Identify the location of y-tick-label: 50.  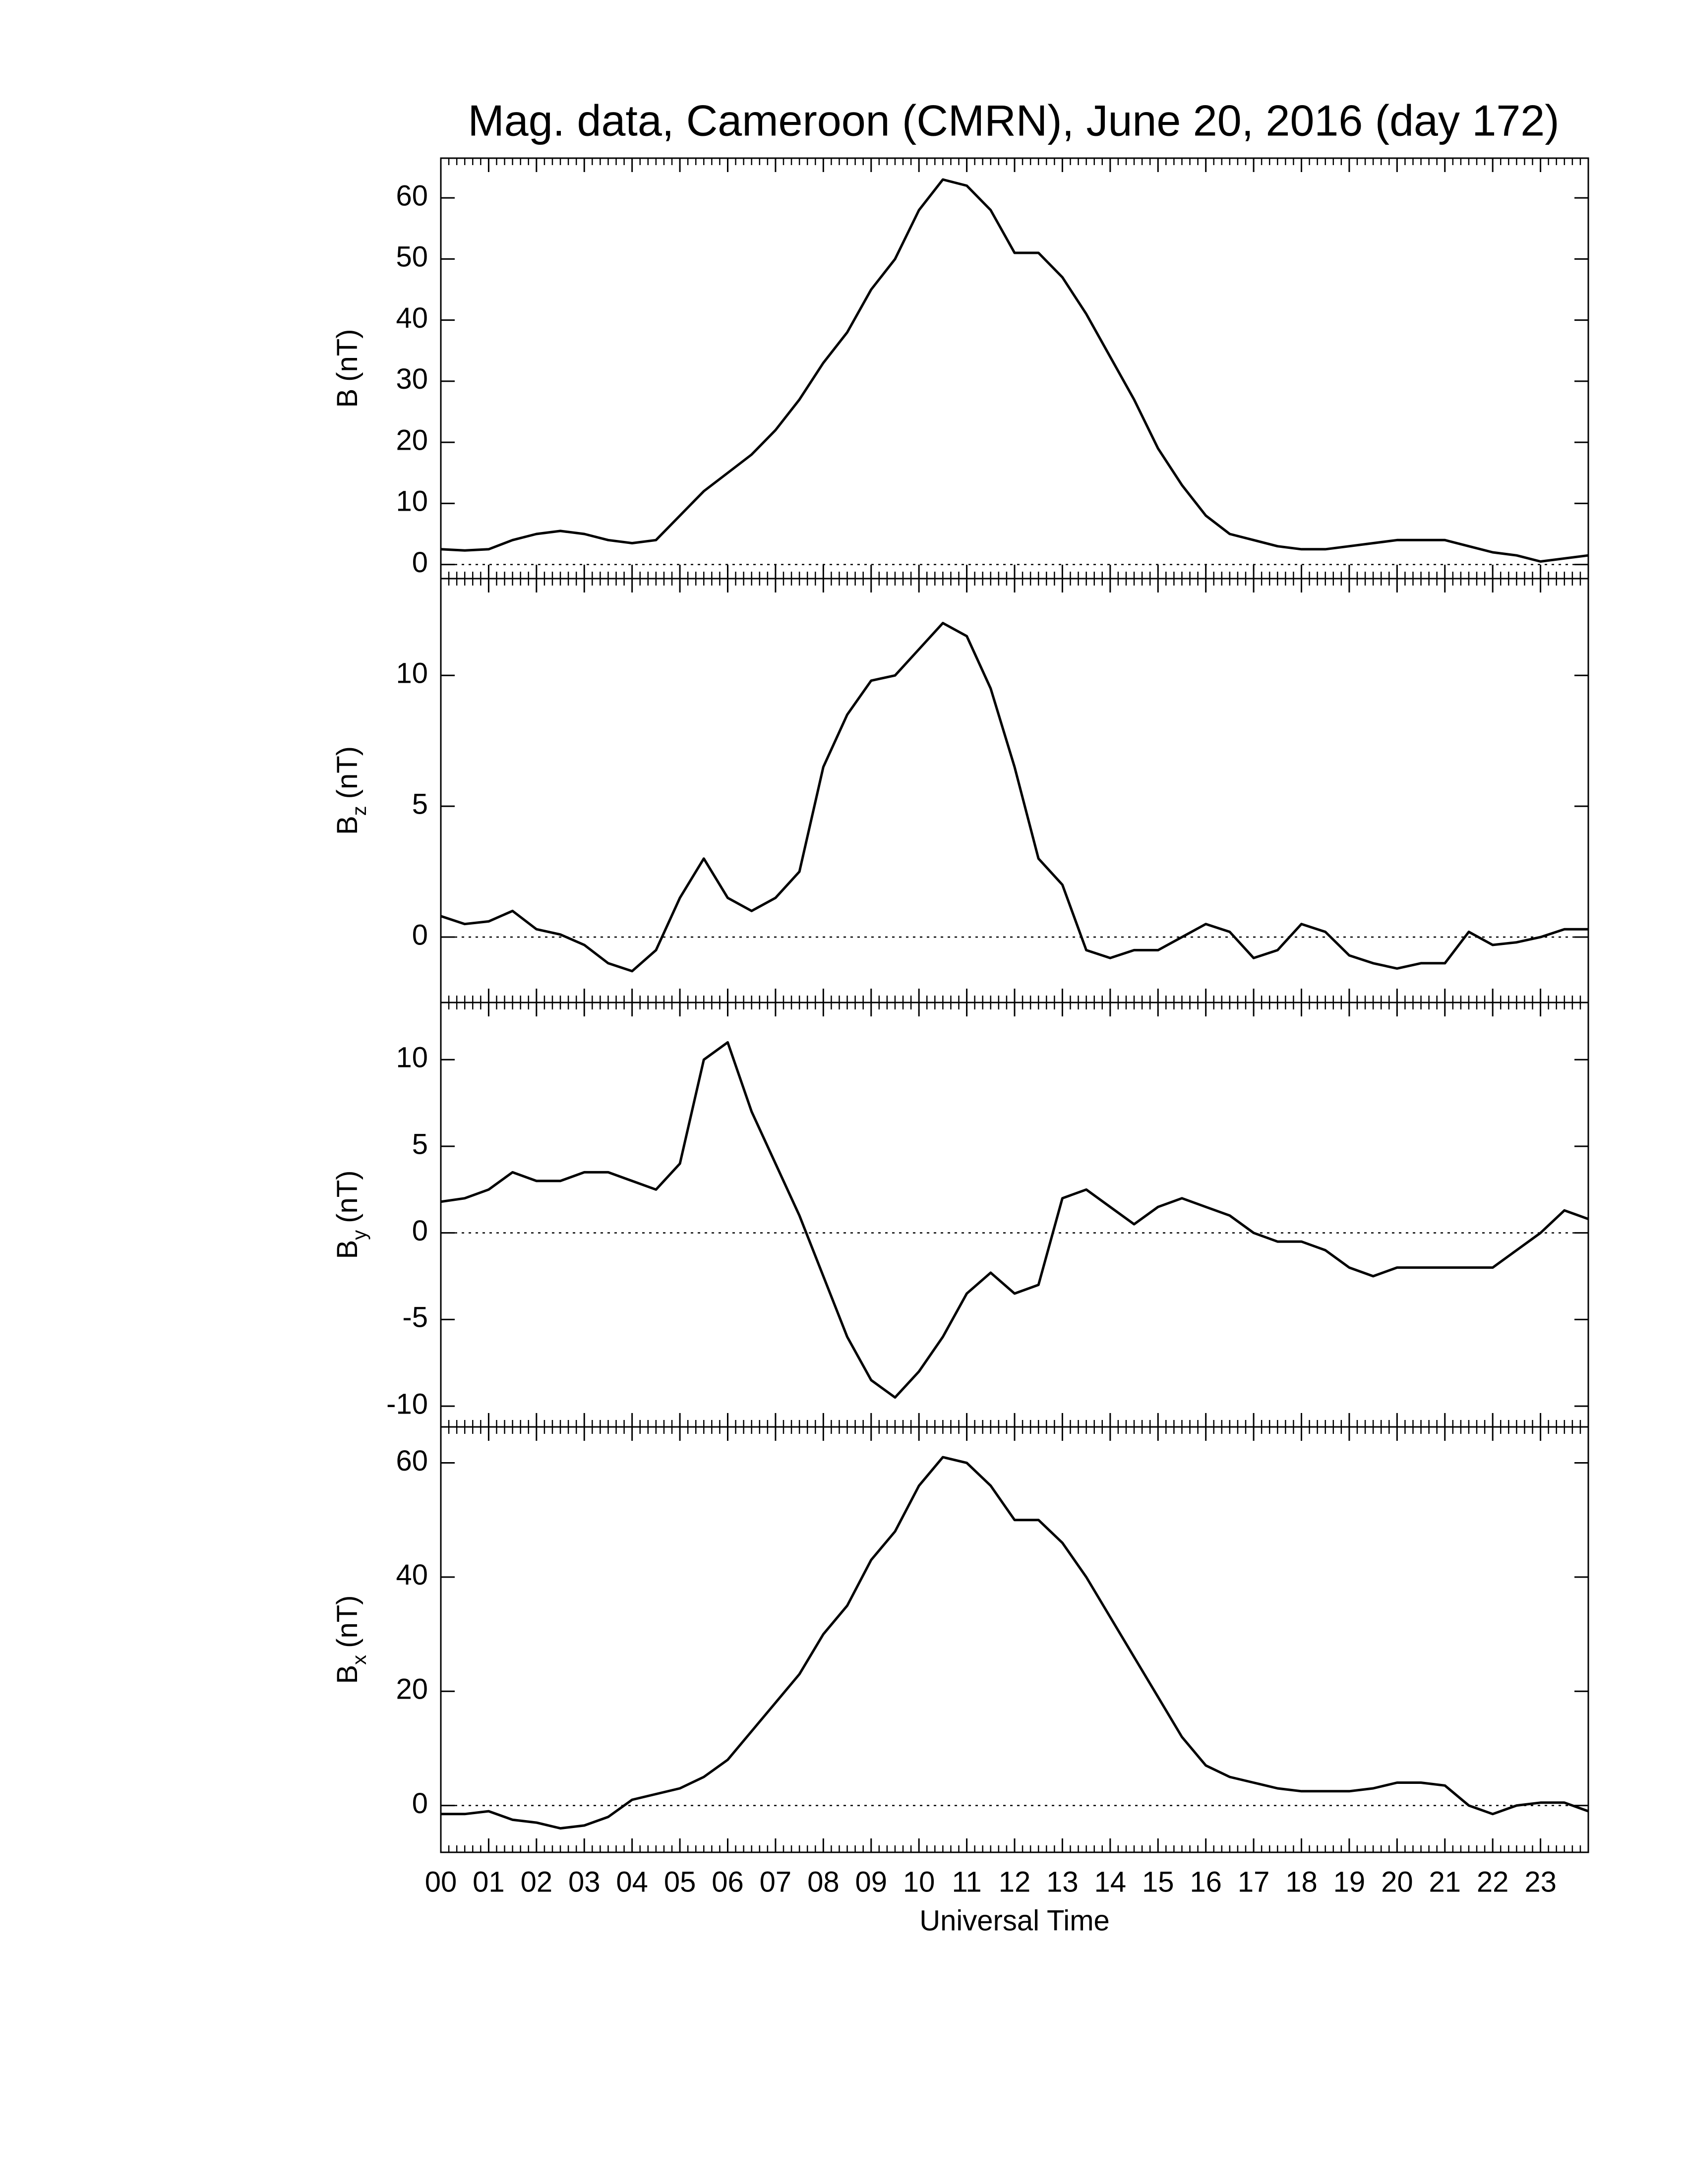
(412, 257).